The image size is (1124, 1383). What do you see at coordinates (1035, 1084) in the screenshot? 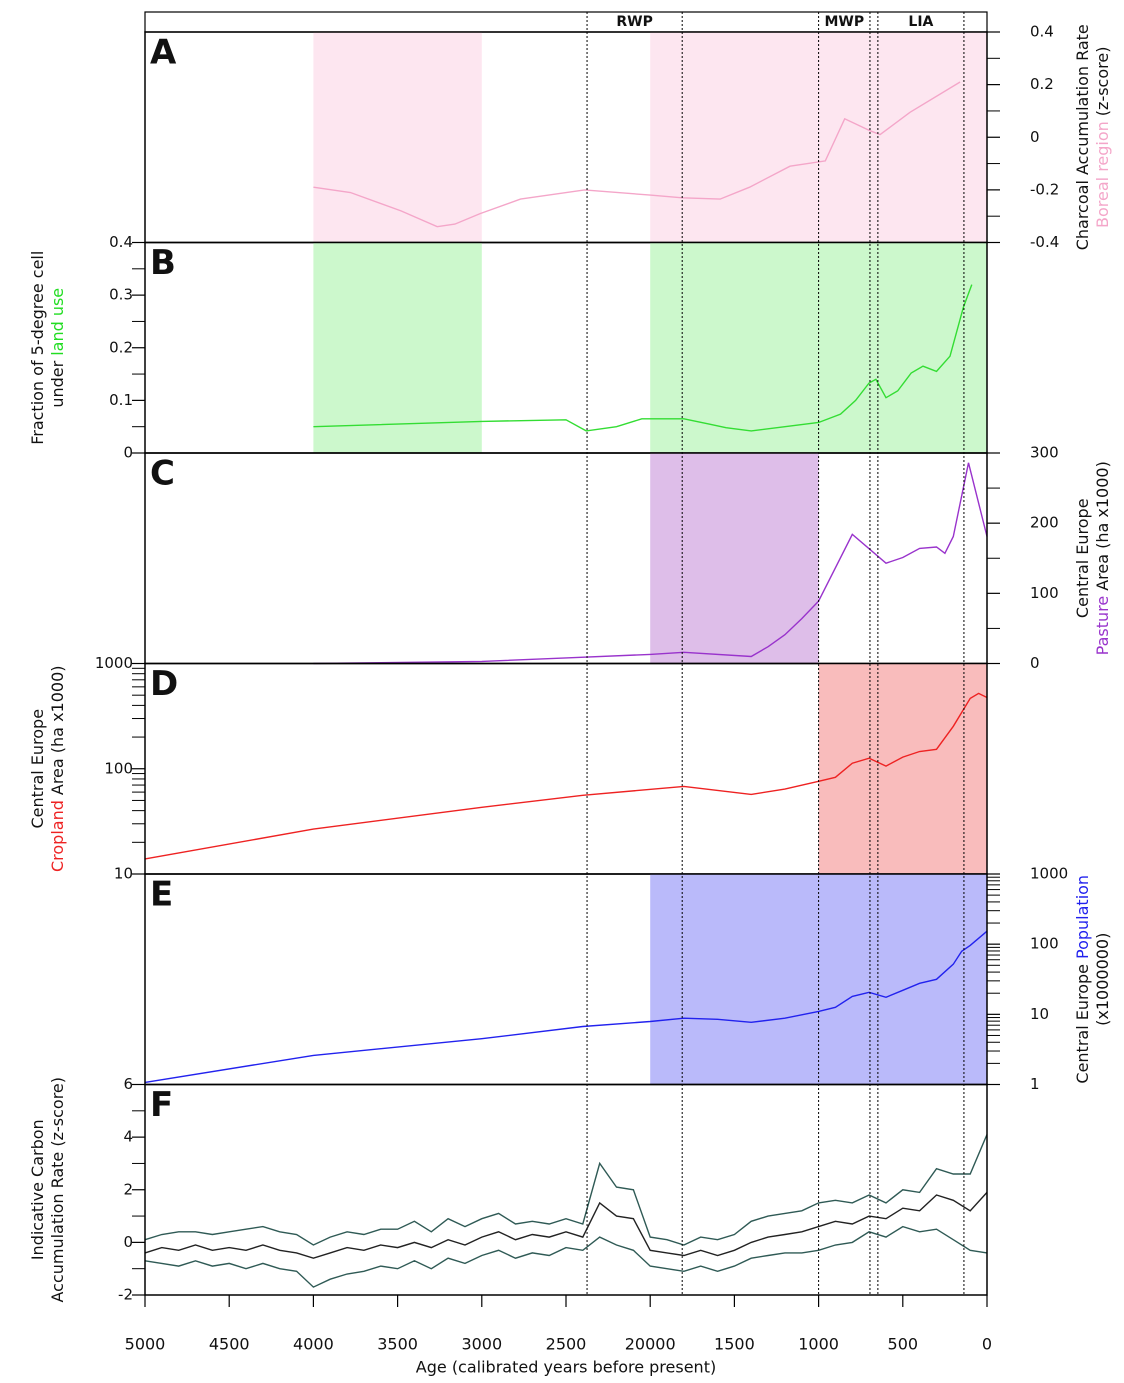
I see `y-tick-label: 1` at bounding box center [1035, 1084].